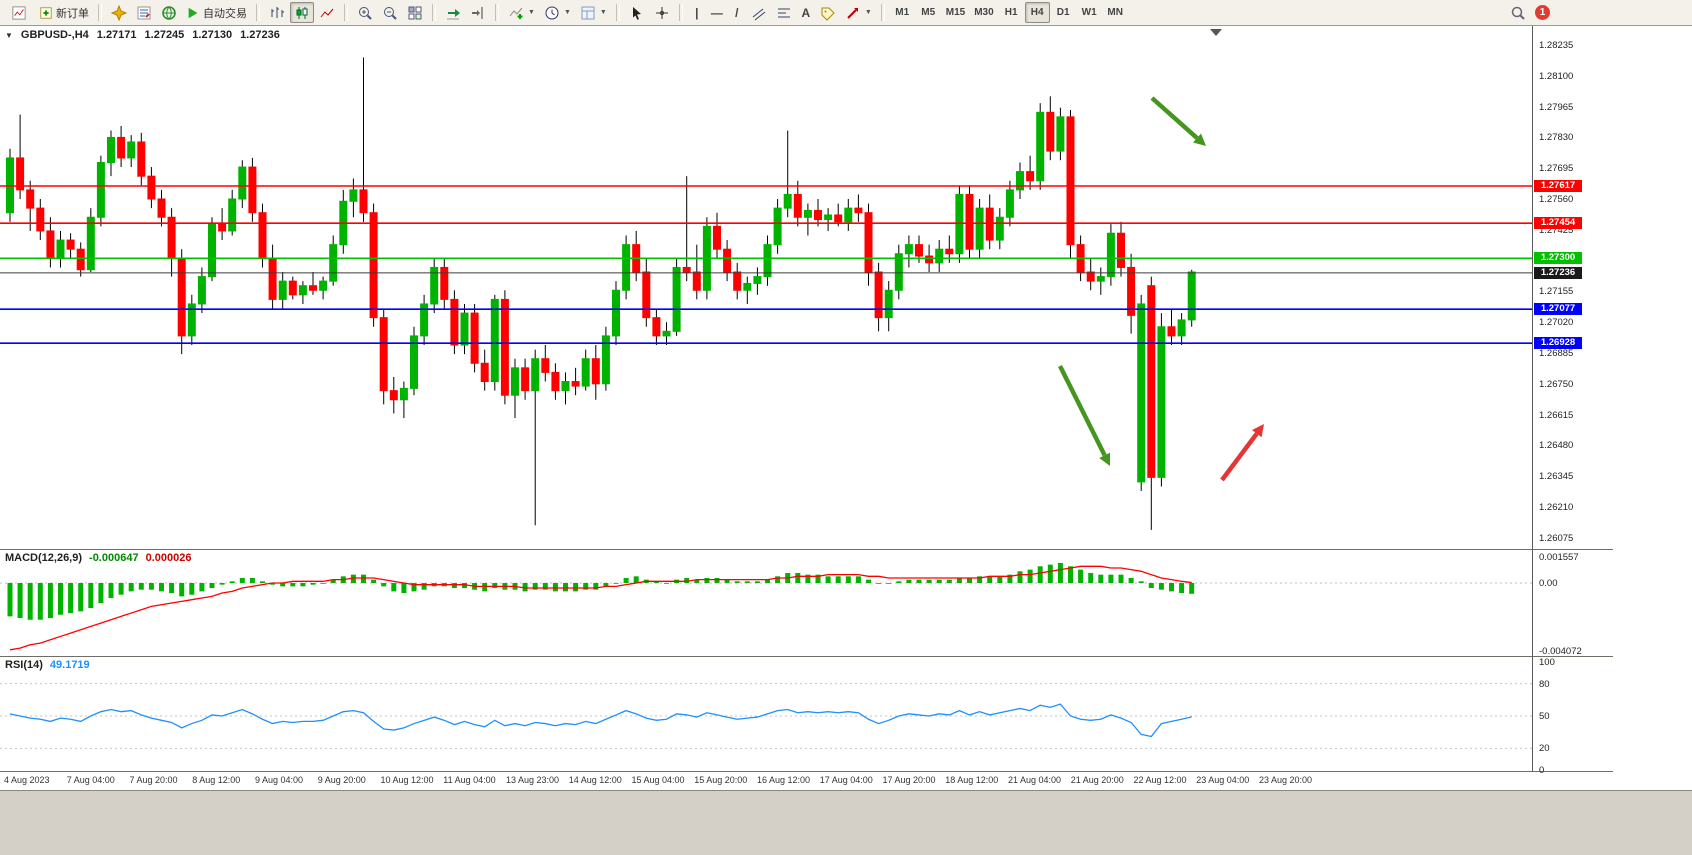  Describe the element at coordinates (9, 35) in the screenshot. I see `collapse-chart-icon: ▼` at that location.